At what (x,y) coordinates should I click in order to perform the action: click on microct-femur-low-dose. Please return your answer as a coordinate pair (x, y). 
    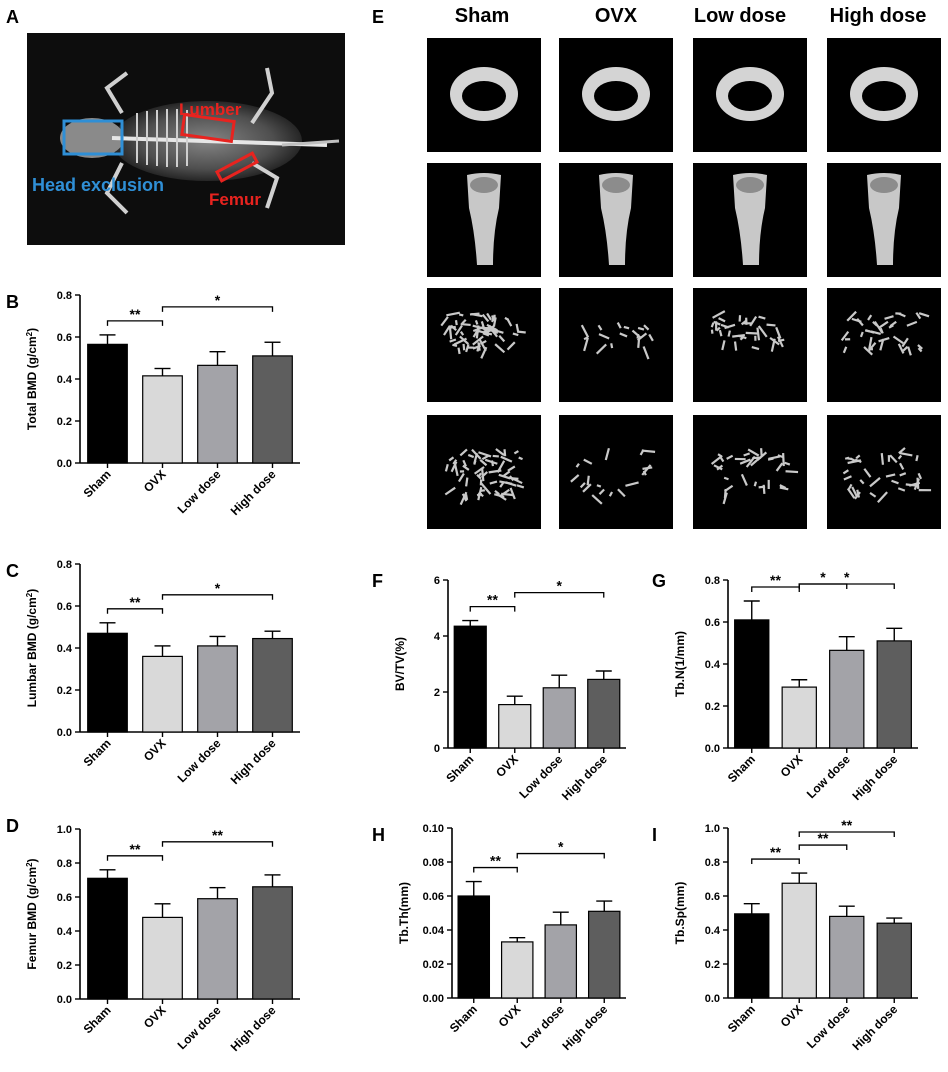
    Looking at the image, I should click on (750, 220).